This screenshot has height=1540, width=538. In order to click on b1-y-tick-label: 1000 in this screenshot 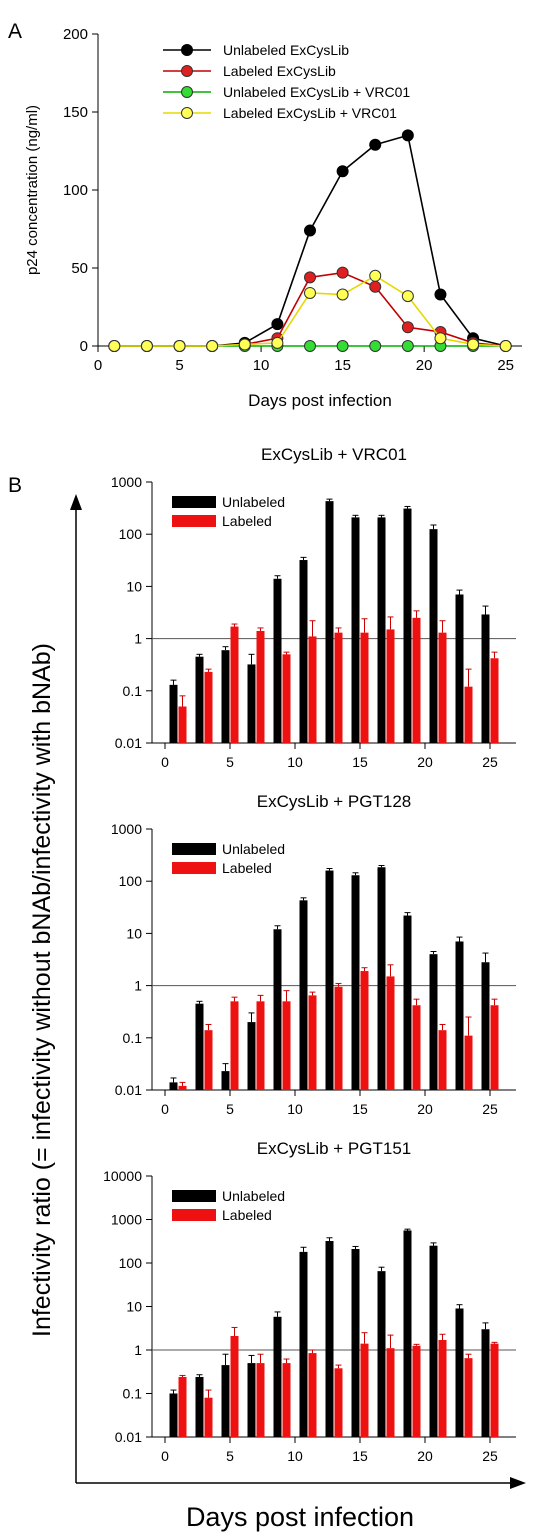, I will do `click(126, 482)`.